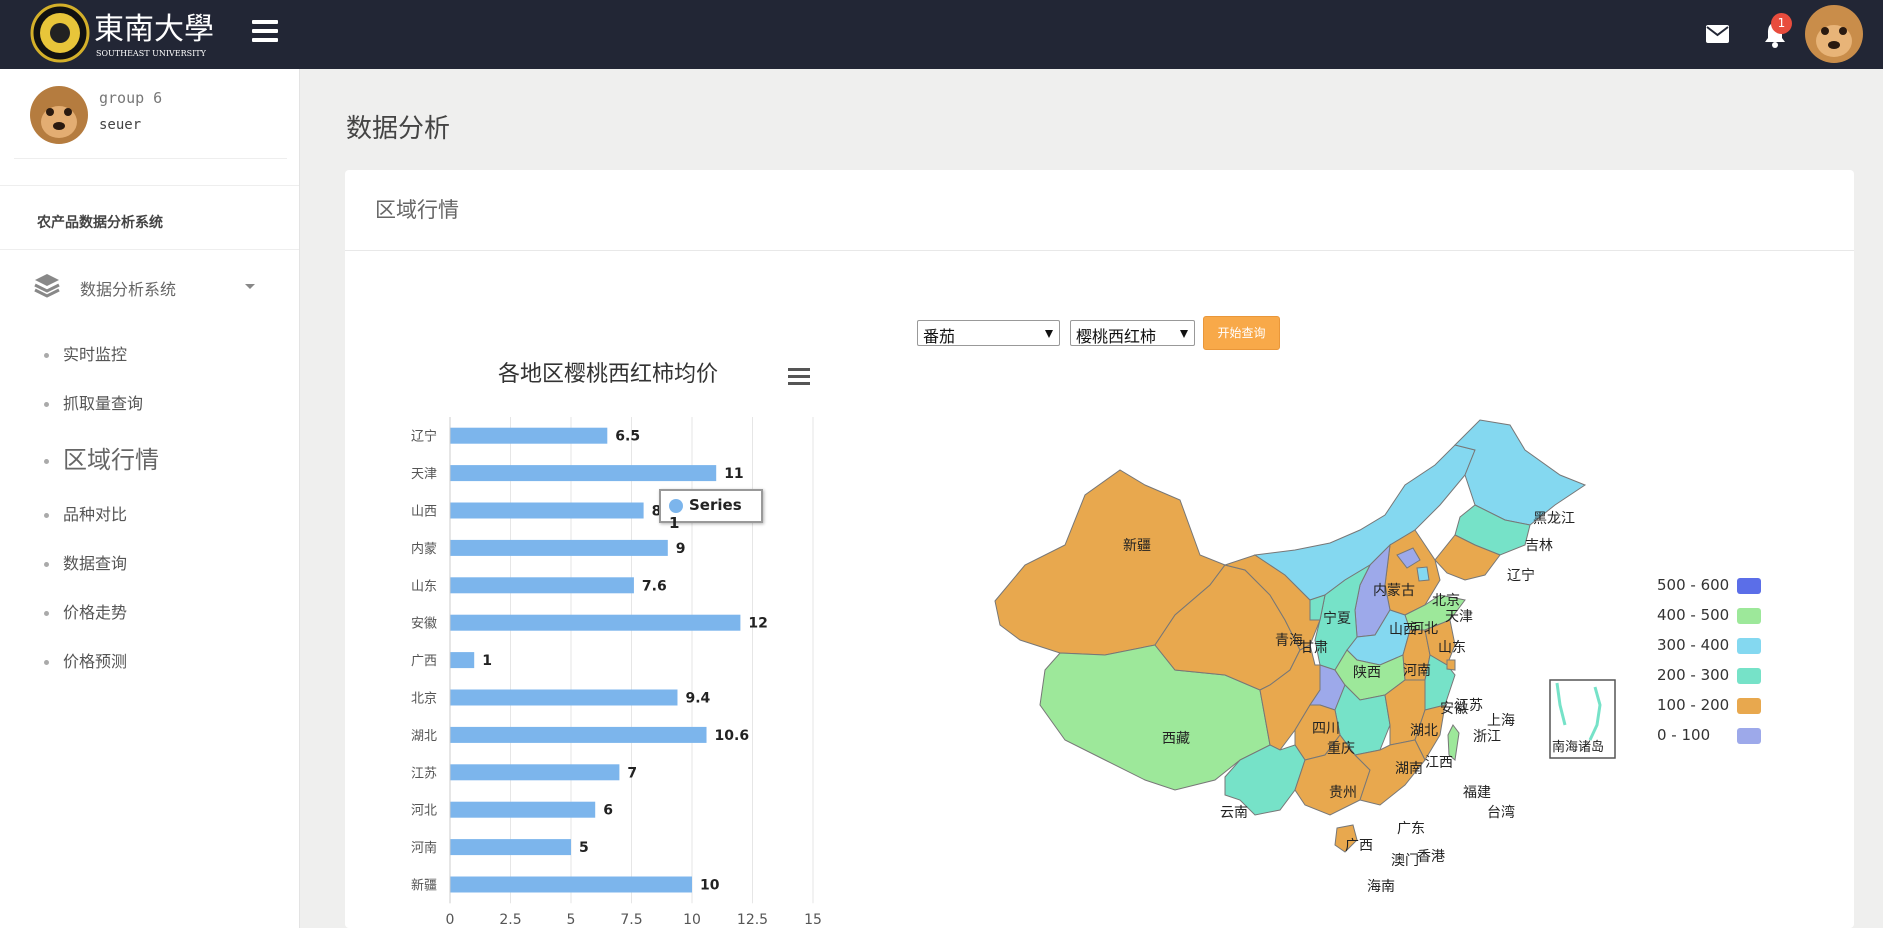  Describe the element at coordinates (1501, 812) in the screenshot. I see `map-label-taiwan: 台湾` at that location.